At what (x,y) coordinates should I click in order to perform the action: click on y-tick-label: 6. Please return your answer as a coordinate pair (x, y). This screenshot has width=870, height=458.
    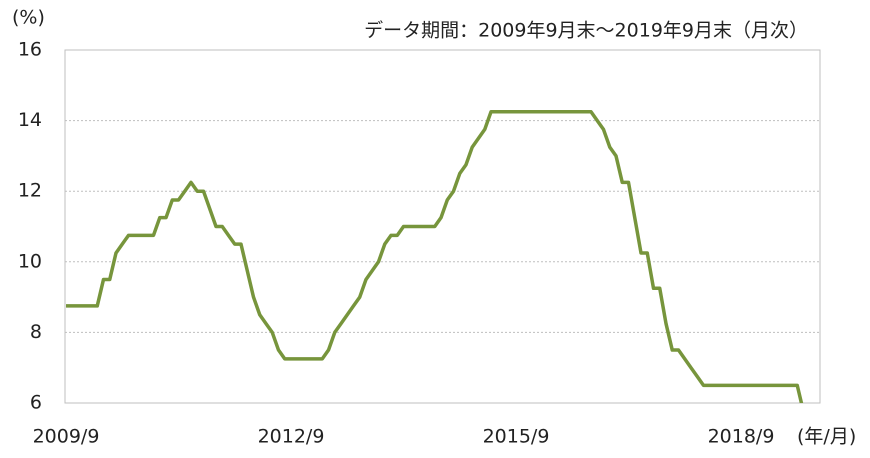
    Looking at the image, I should click on (36, 403).